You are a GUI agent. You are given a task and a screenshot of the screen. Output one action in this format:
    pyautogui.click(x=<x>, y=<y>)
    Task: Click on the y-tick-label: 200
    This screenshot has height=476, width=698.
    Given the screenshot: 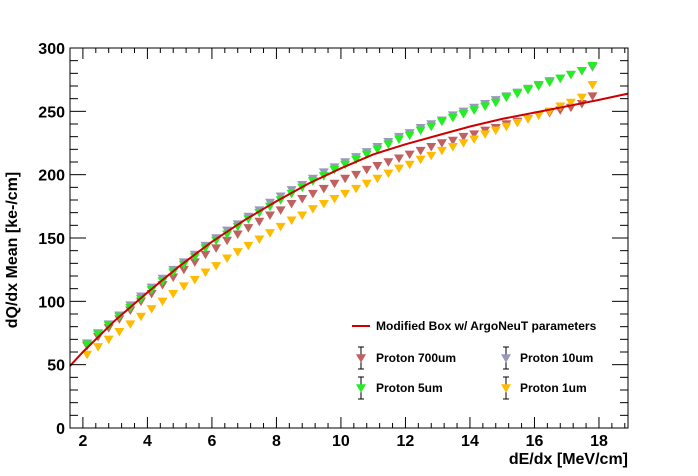 What is the action you would take?
    pyautogui.click(x=51, y=176)
    